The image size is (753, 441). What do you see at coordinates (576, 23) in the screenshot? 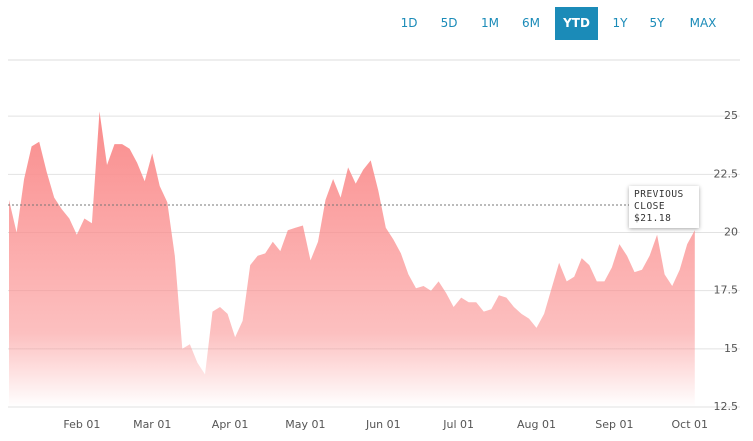
I see `range-button: YTD` at bounding box center [576, 23].